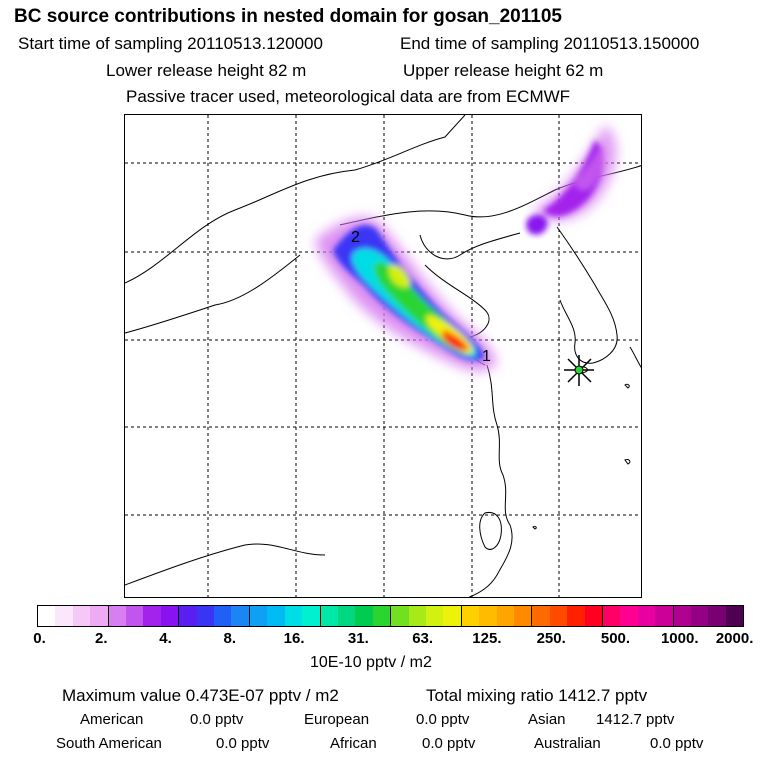 This screenshot has height=768, width=768. Describe the element at coordinates (112, 719) in the screenshot. I see `american-label: American` at that location.